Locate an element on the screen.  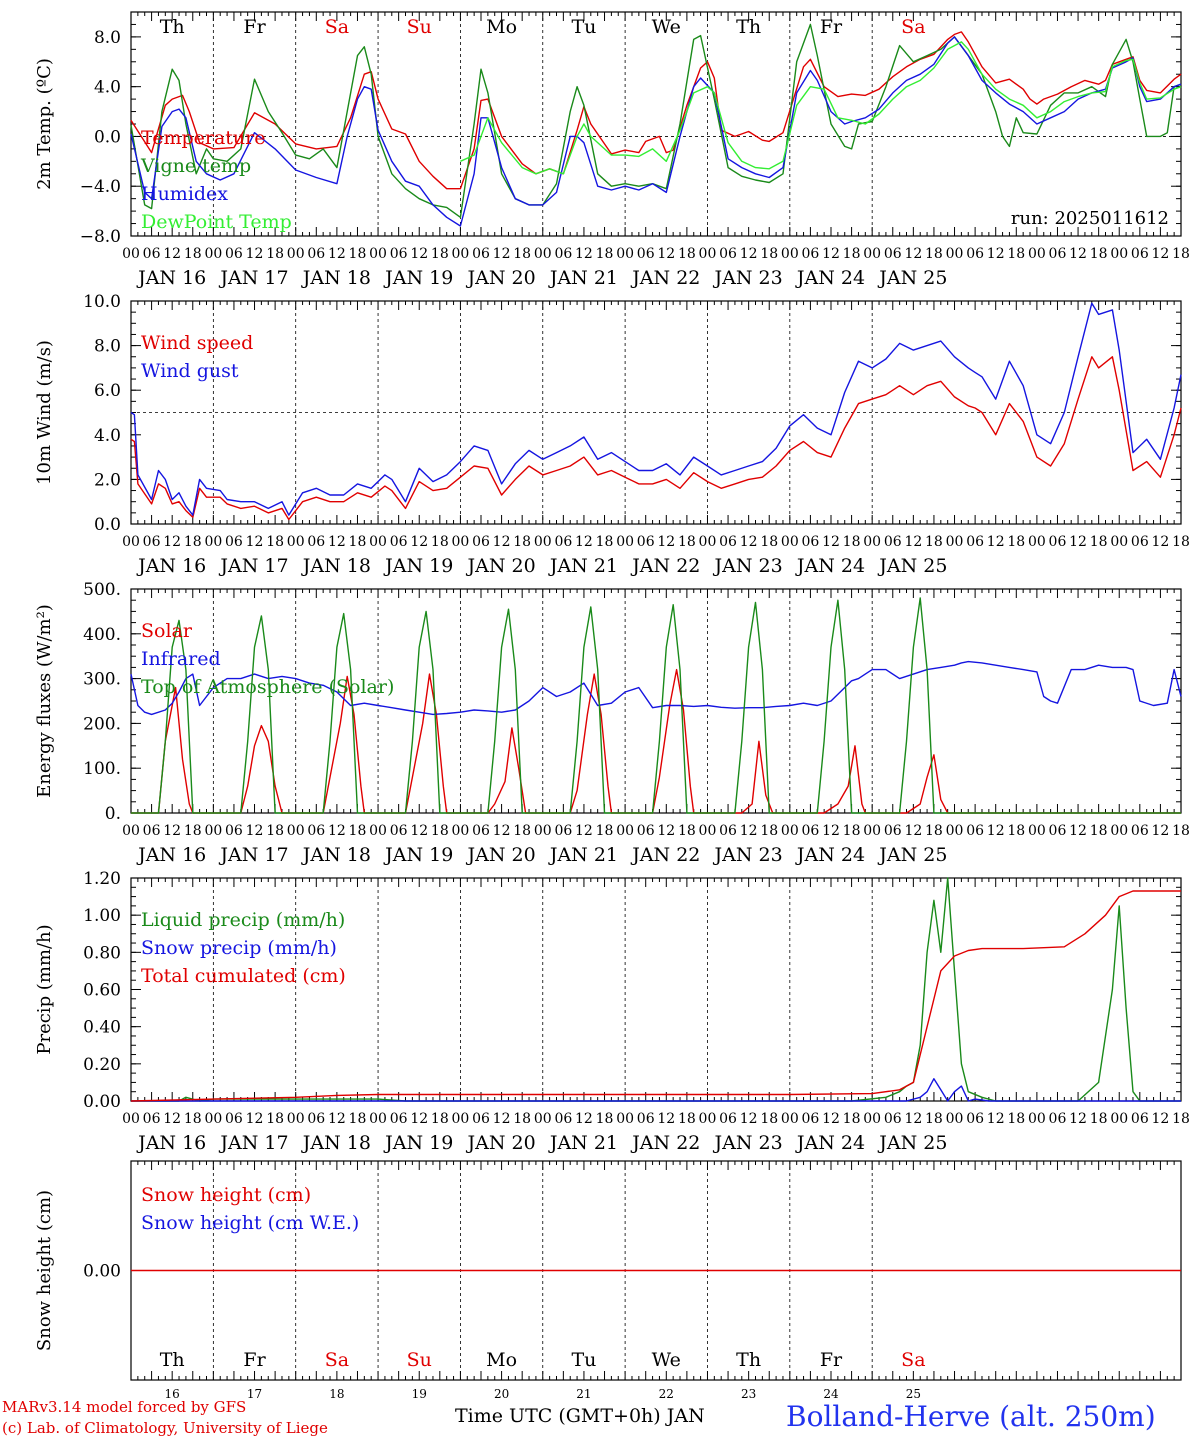
y-tick-label: 400. is located at coordinates (102, 635).